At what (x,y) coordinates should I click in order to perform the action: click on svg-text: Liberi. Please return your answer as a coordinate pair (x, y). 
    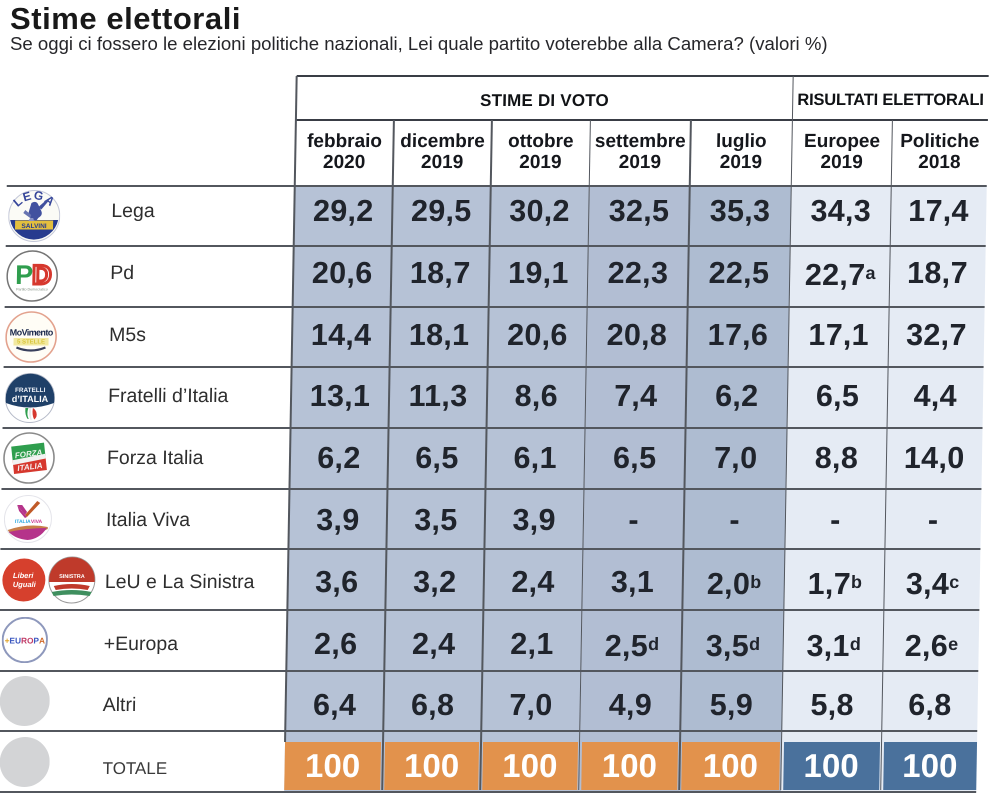
    Looking at the image, I should click on (23, 575).